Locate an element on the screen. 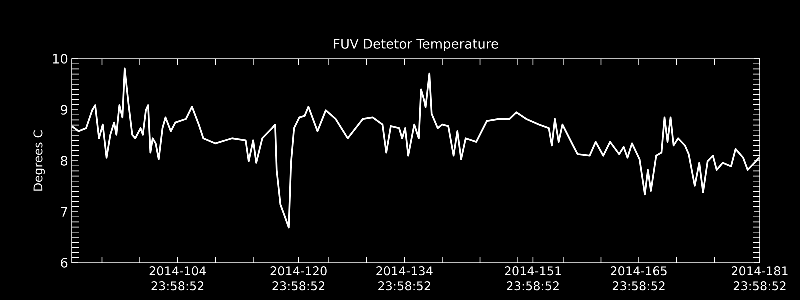 Image resolution: width=800 pixels, height=300 pixels. x-tick-label: 2014-181 23:58:52 is located at coordinates (760, 278).